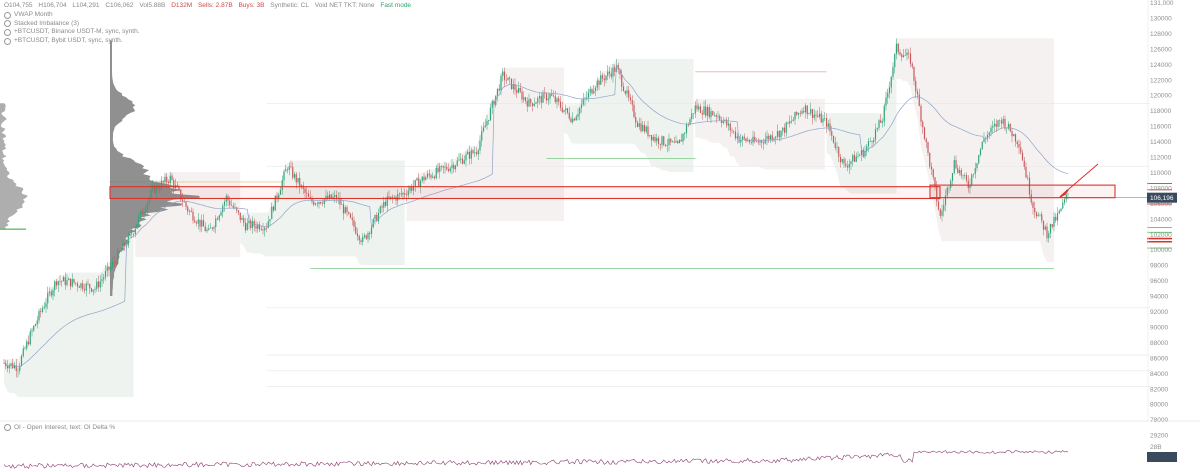 This screenshot has height=472, width=1200. What do you see at coordinates (47, 23) in the screenshot?
I see `legend-label: Stacked Imbalance (3)` at bounding box center [47, 23].